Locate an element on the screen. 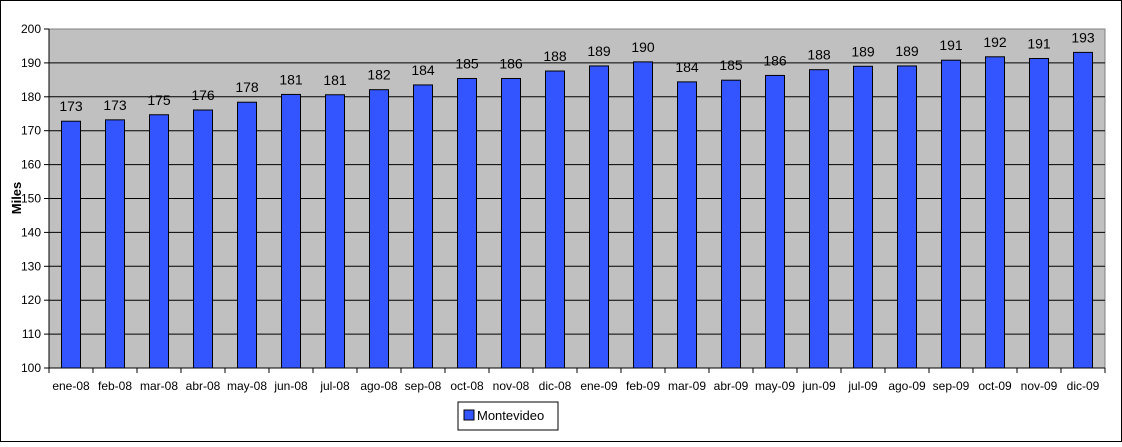  x-tick-label: nov-09 is located at coordinates (1039, 386).